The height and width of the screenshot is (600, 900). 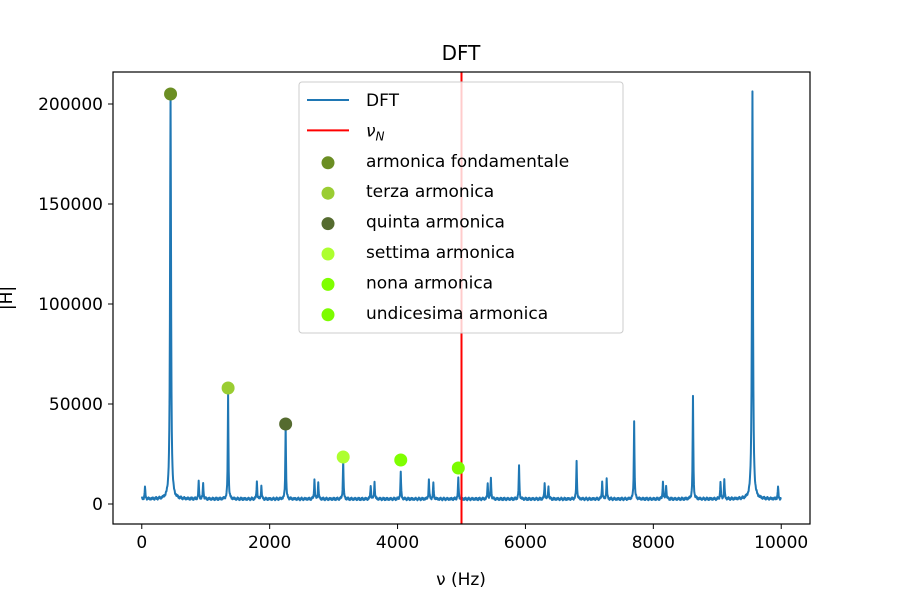 I want to click on legend-swatch-undicesima-armonica, so click(x=328, y=315).